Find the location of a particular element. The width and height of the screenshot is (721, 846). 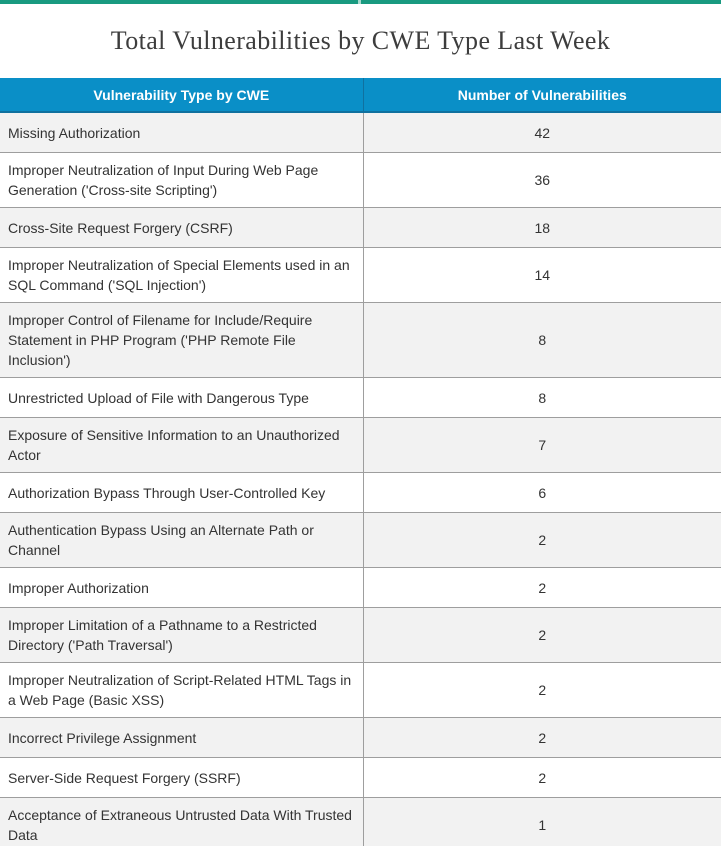

vulnerability-type-cell: Incorrect Privilege Assignment is located at coordinates (182, 737).